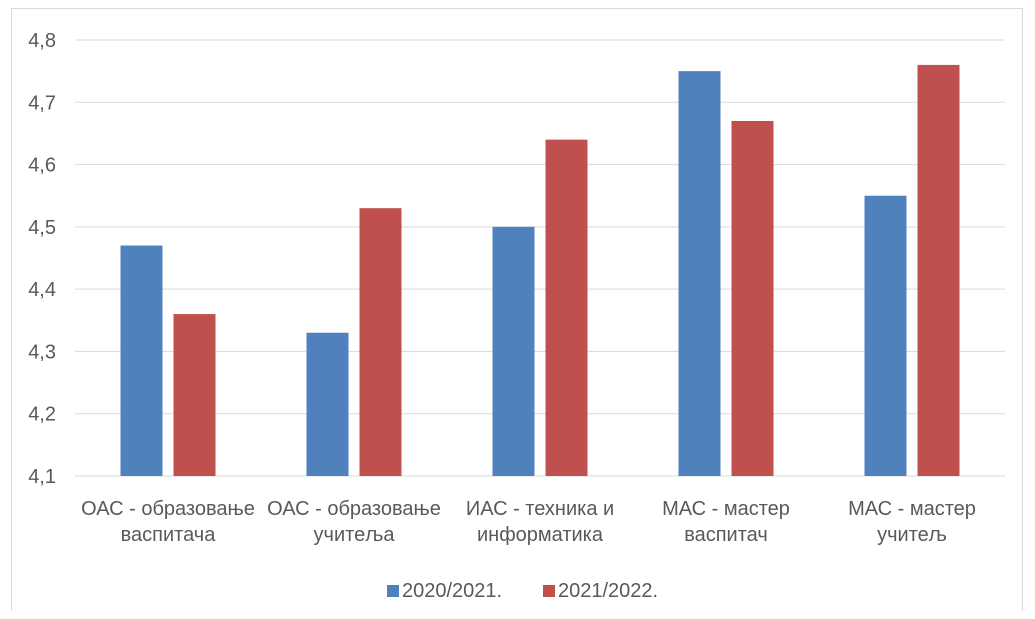  What do you see at coordinates (452, 591) in the screenshot?
I see `legend-label: 2020/2021.` at bounding box center [452, 591].